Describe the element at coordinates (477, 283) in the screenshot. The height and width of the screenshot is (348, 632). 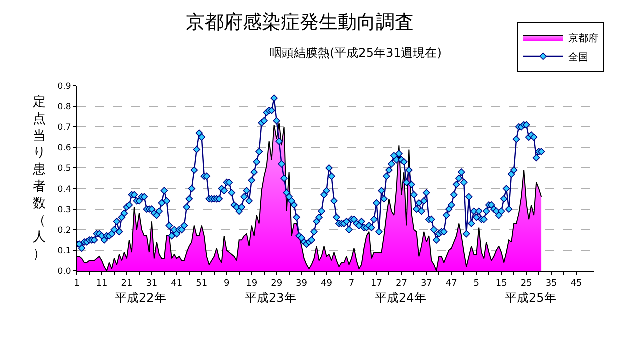
I see `x-tick-label: 5` at that location.